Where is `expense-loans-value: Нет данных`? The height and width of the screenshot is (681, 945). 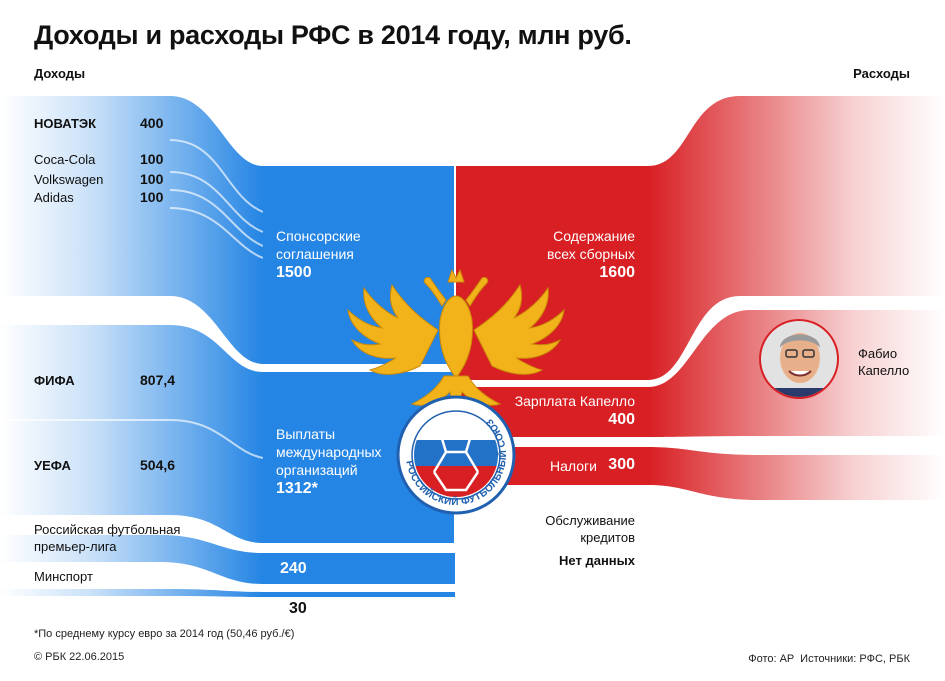
expense-loans-value: Нет данных is located at coordinates (597, 560).